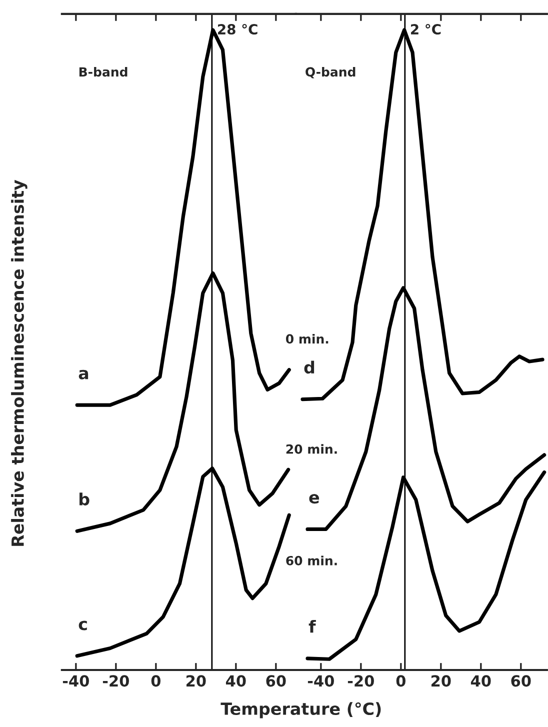 This screenshot has width=548, height=727. I want to click on annotation: 0 min., so click(307, 339).